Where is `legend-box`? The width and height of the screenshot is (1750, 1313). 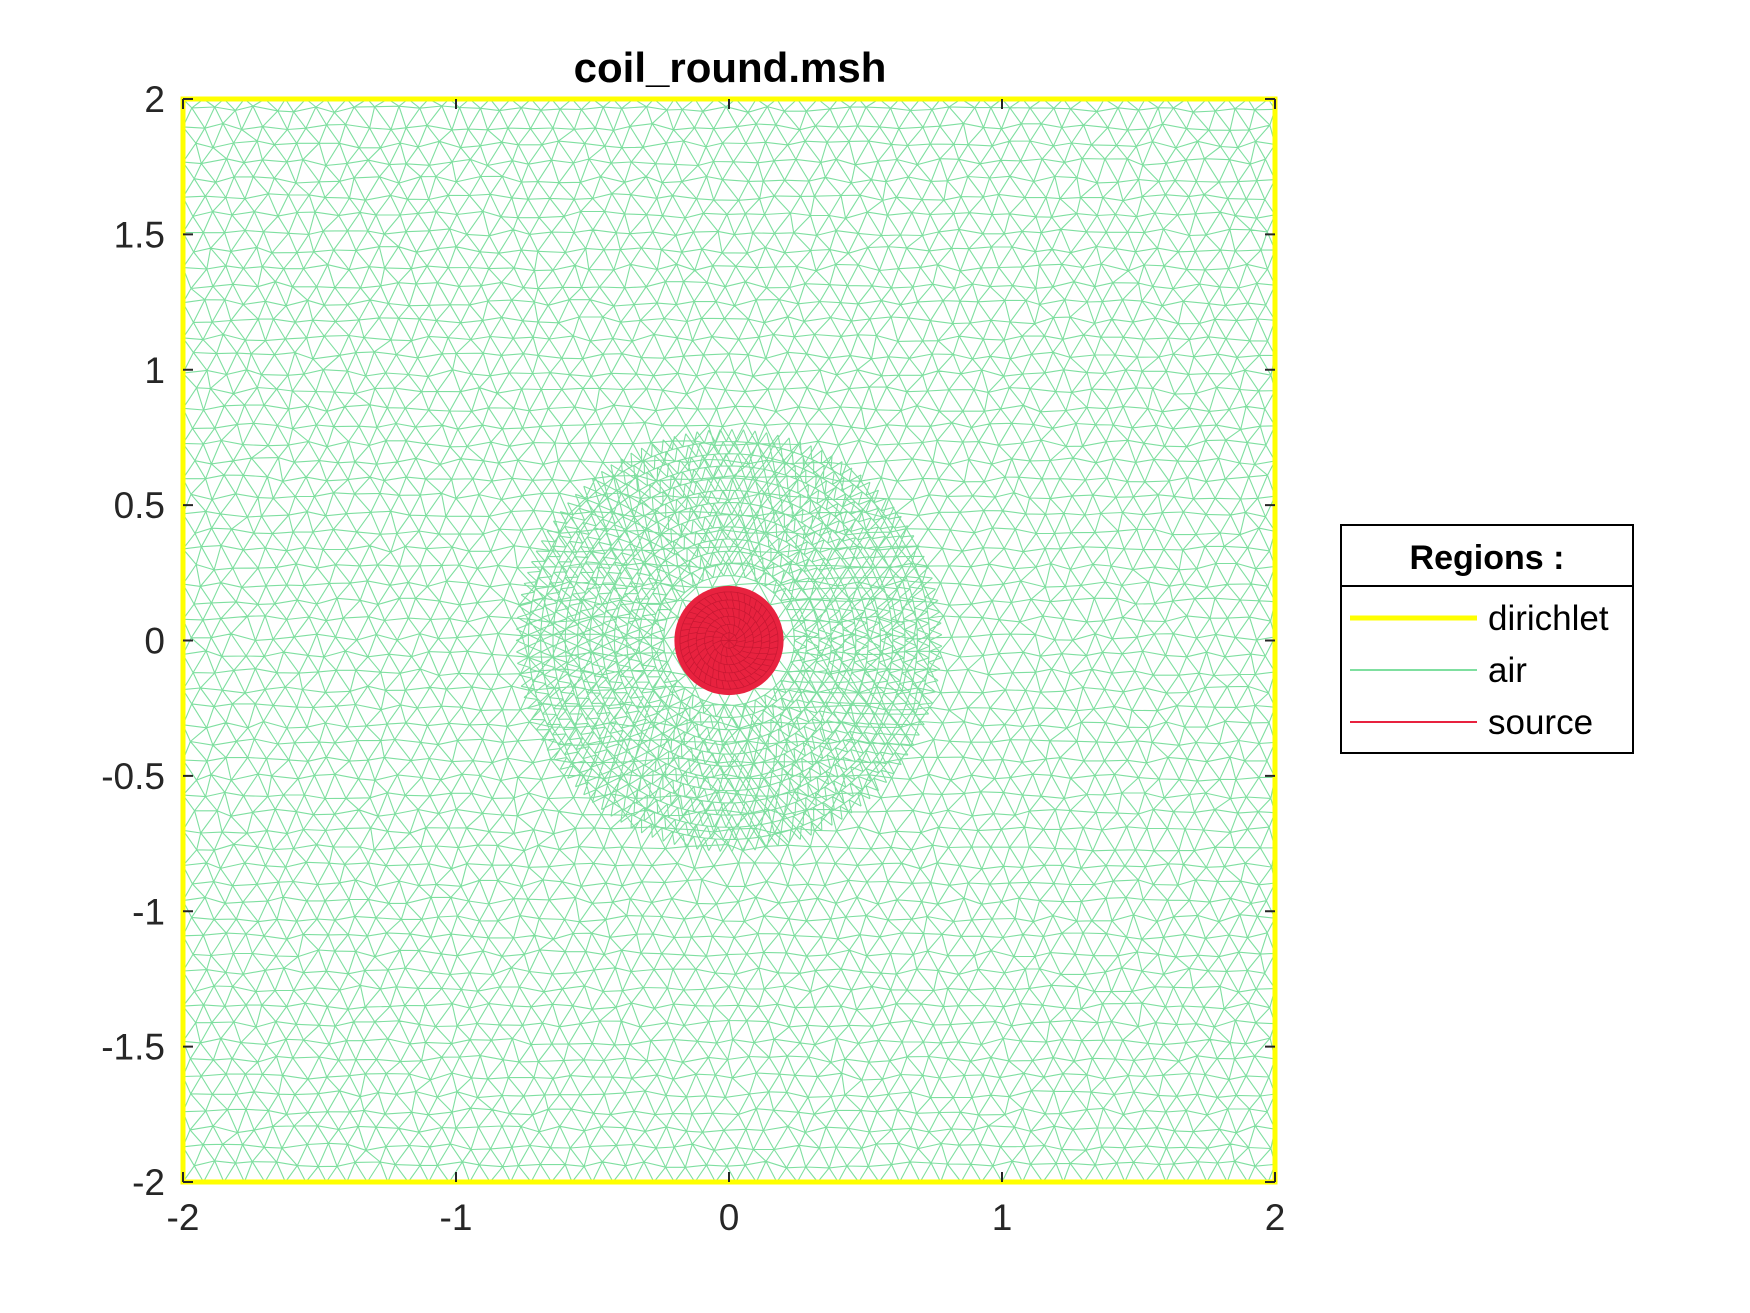
legend-box is located at coordinates (1487, 639).